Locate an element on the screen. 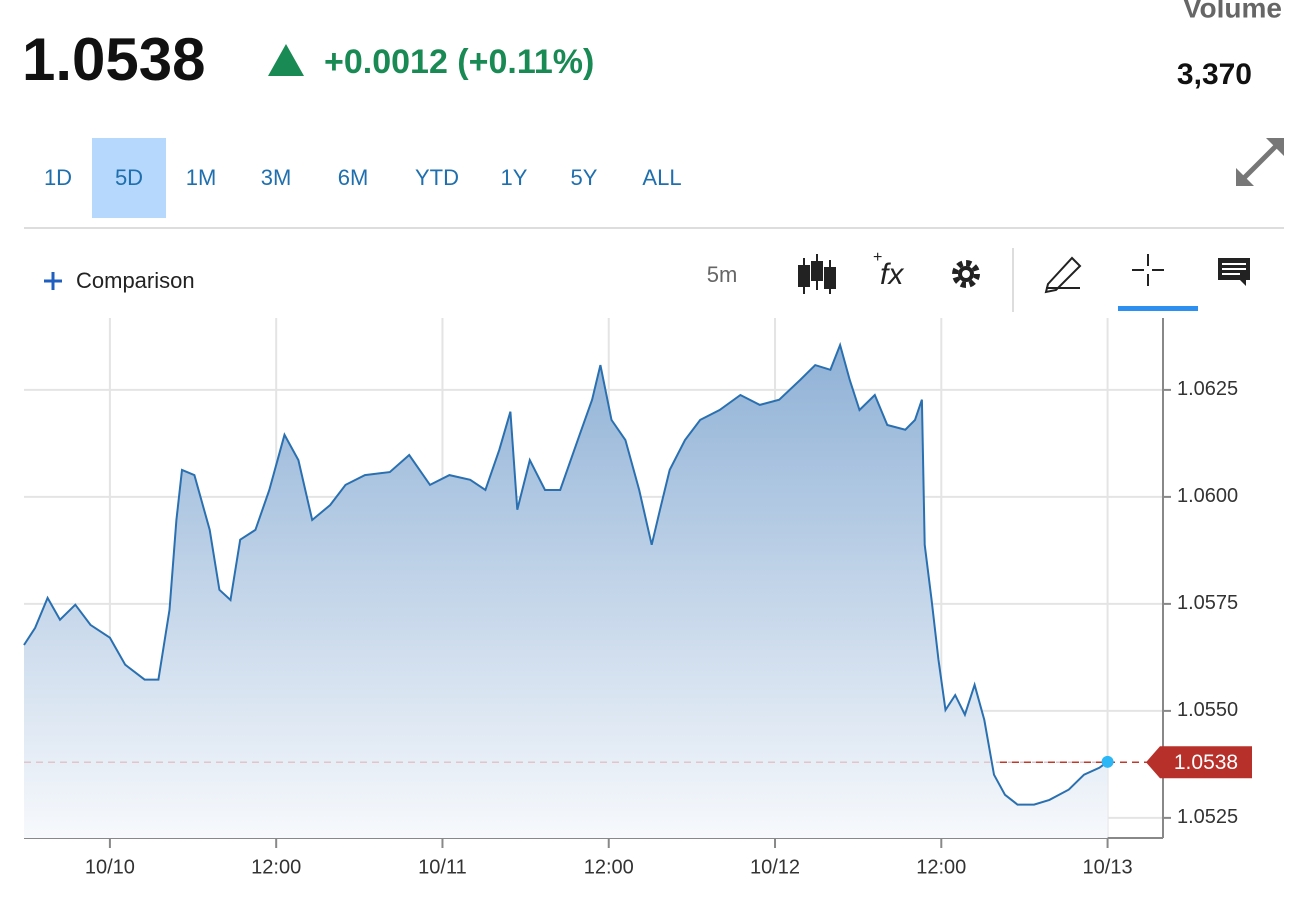 The image size is (1312, 912). last-price-flag is located at coordinates (1199, 762).